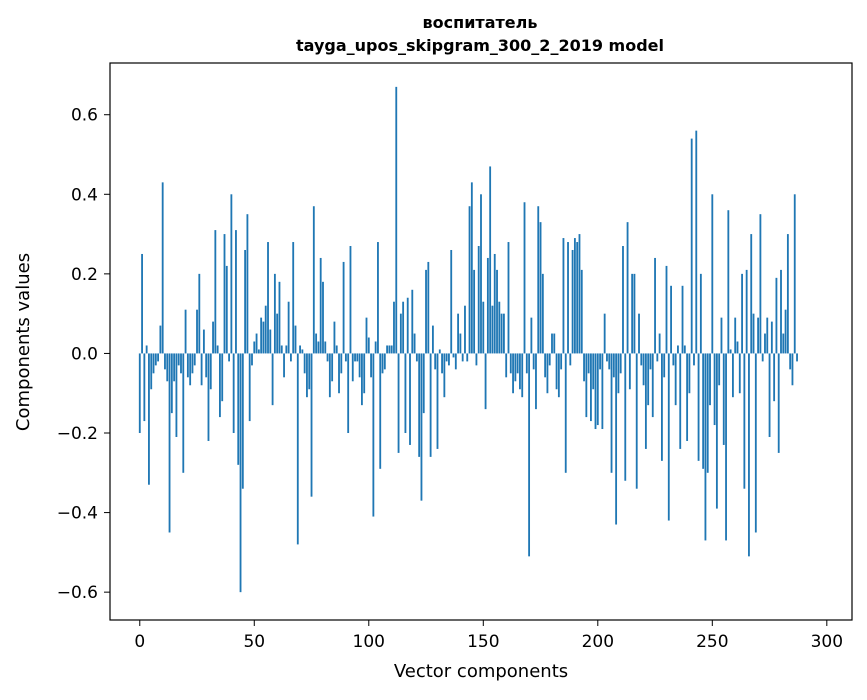 The height and width of the screenshot is (700, 867). I want to click on y-tick-label: 0.4, so click(84, 195).